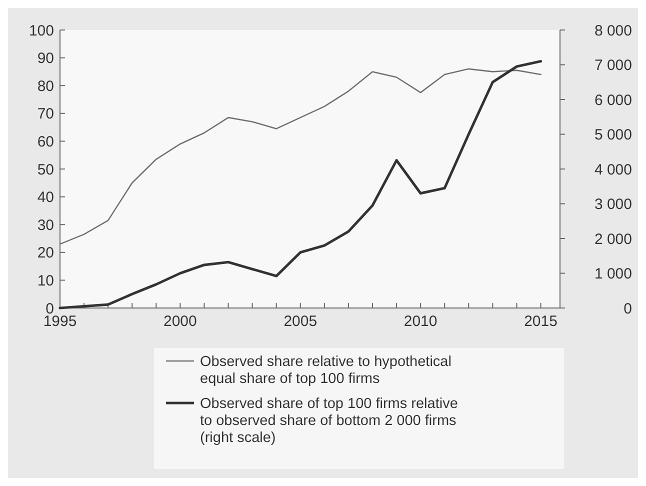  What do you see at coordinates (613, 31) in the screenshot?
I see `y2-tick-label: 8 000` at bounding box center [613, 31].